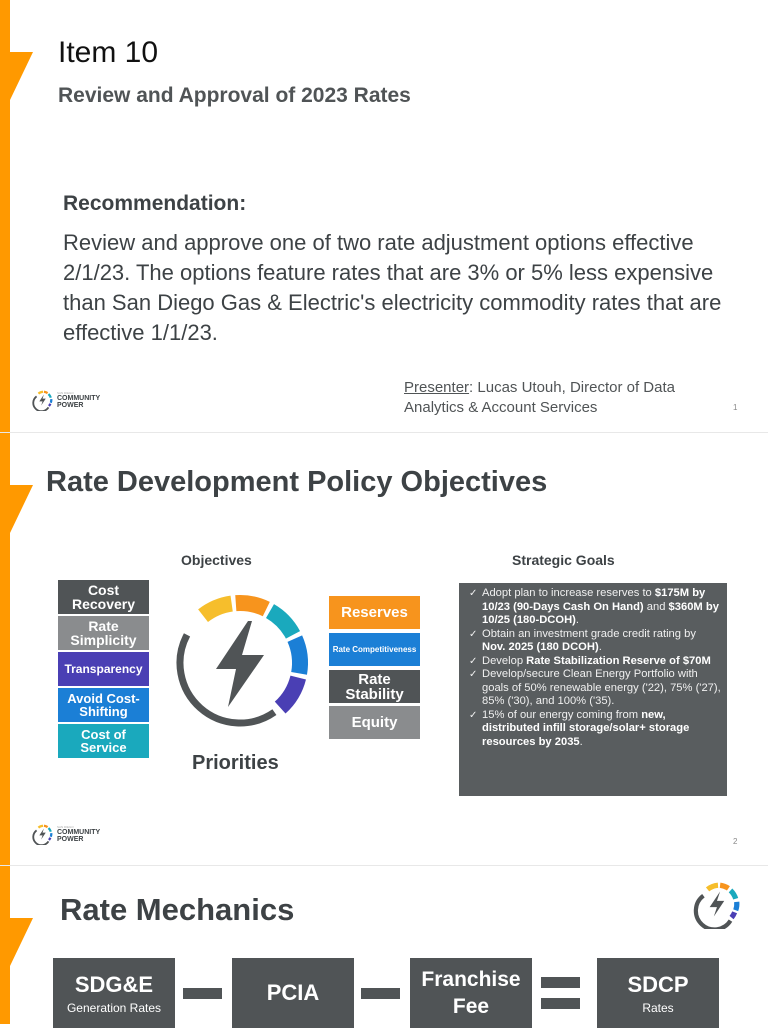 The height and width of the screenshot is (1028, 768). I want to click on box-sdge: SDG&E Generation Rates, so click(114, 993).